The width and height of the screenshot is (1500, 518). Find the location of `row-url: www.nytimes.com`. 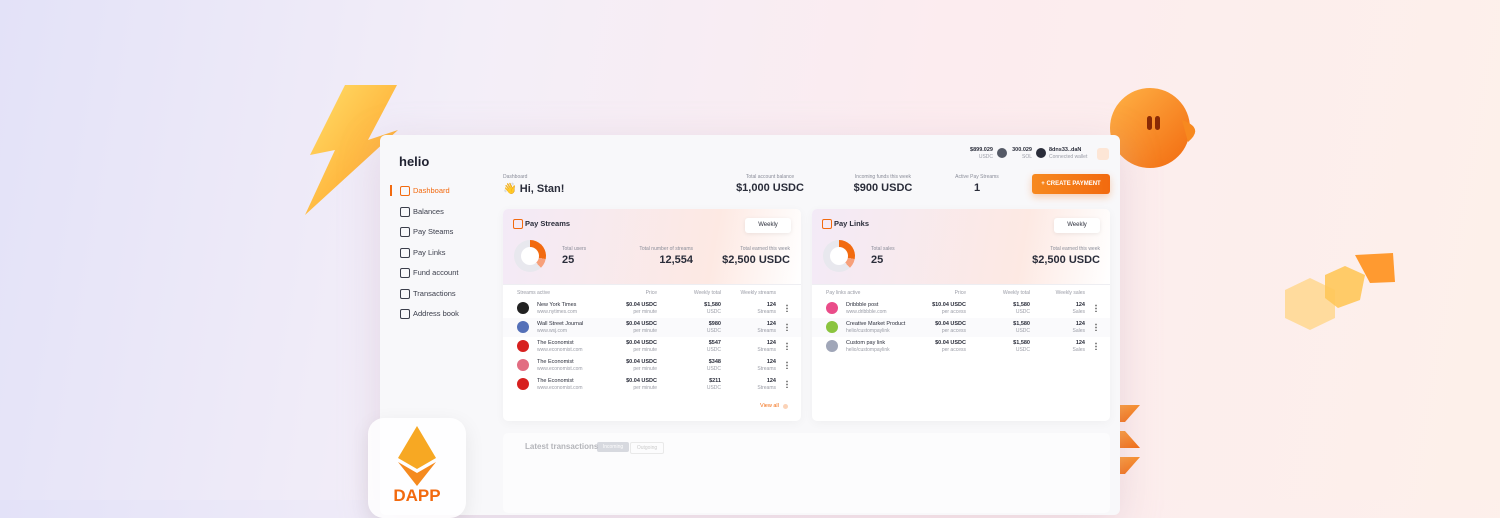

row-url: www.nytimes.com is located at coordinates (557, 312).